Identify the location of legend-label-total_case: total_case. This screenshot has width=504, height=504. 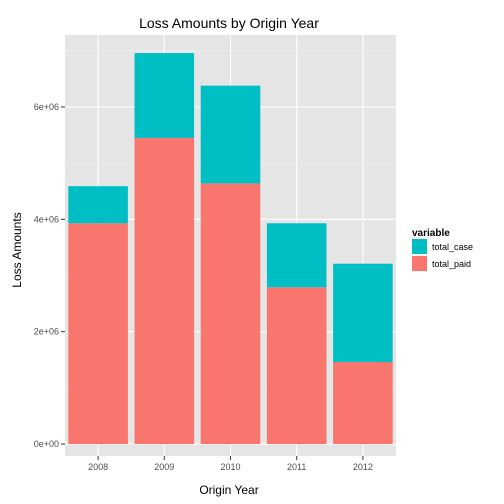
(452, 247).